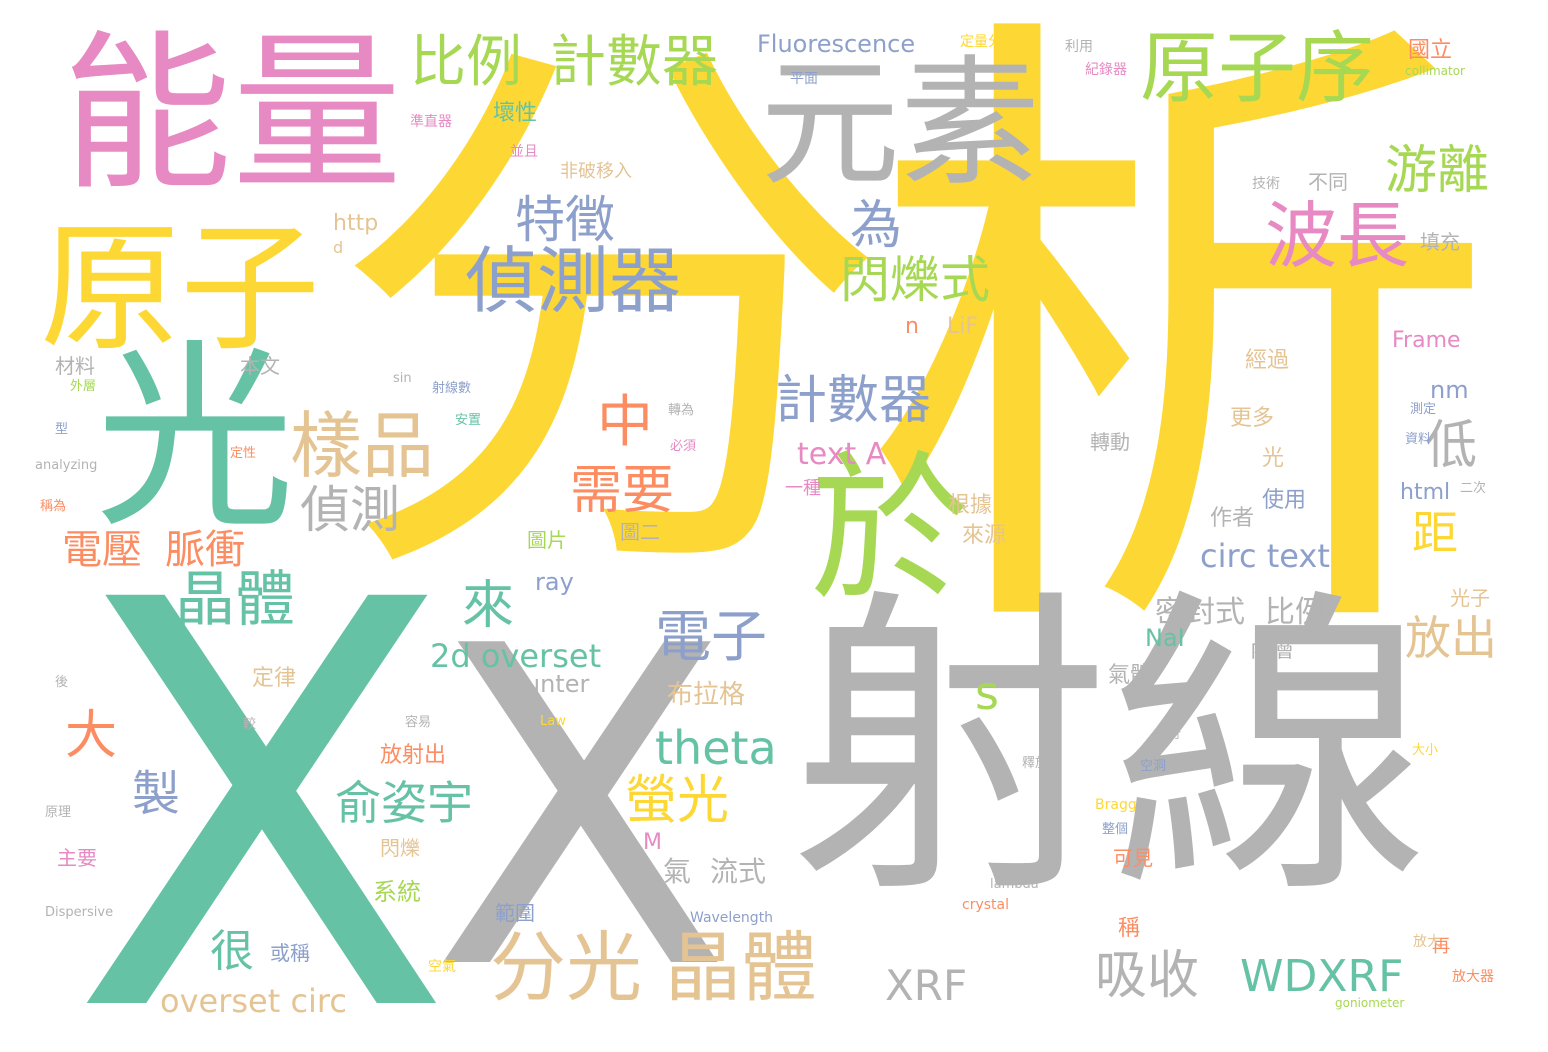  What do you see at coordinates (711, 637) in the screenshot?
I see `word-dianzi: 電子` at bounding box center [711, 637].